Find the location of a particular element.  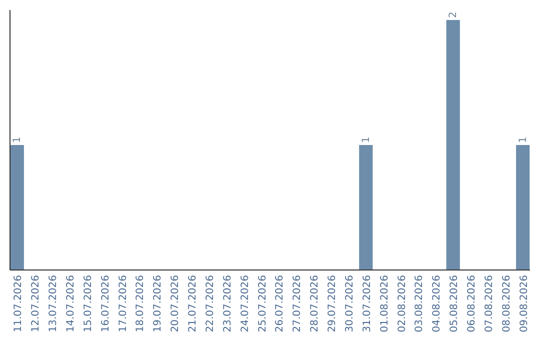

x-tick-label: 08.08.2026 is located at coordinates (506, 303).